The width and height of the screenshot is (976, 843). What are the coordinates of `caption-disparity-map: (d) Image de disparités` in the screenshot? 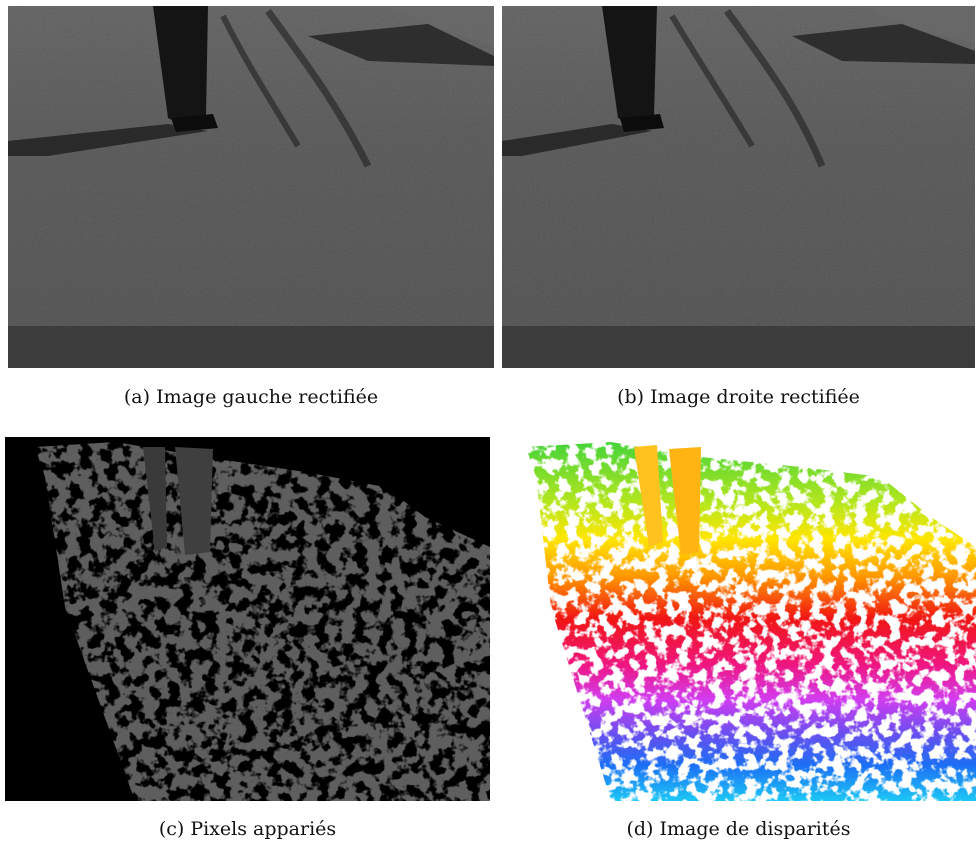 It's located at (738, 829).